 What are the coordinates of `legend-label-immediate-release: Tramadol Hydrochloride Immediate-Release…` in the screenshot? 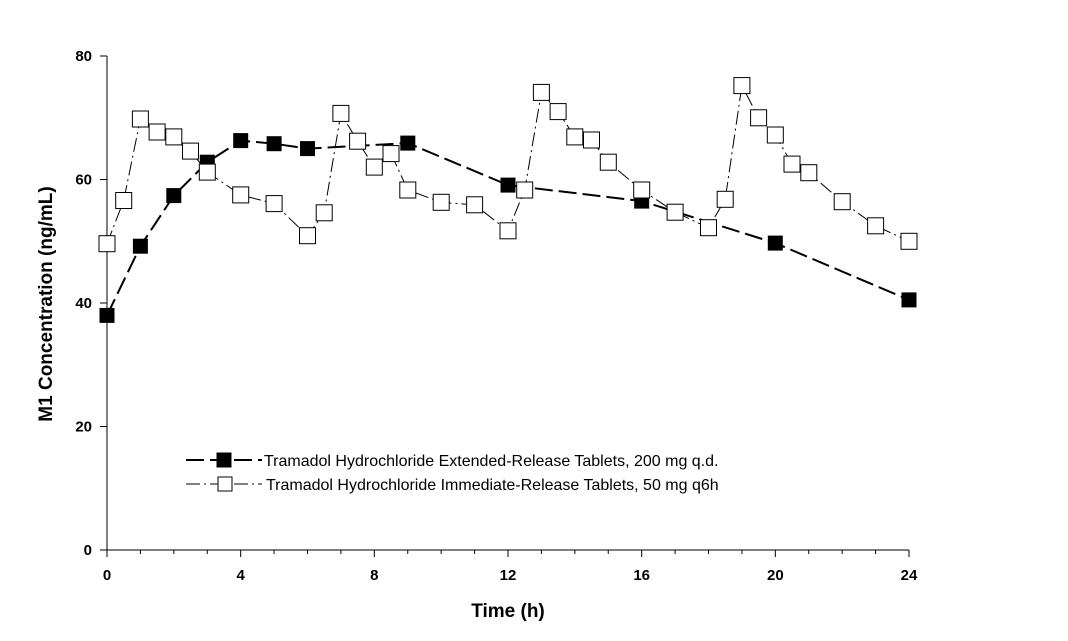 It's located at (492, 485).